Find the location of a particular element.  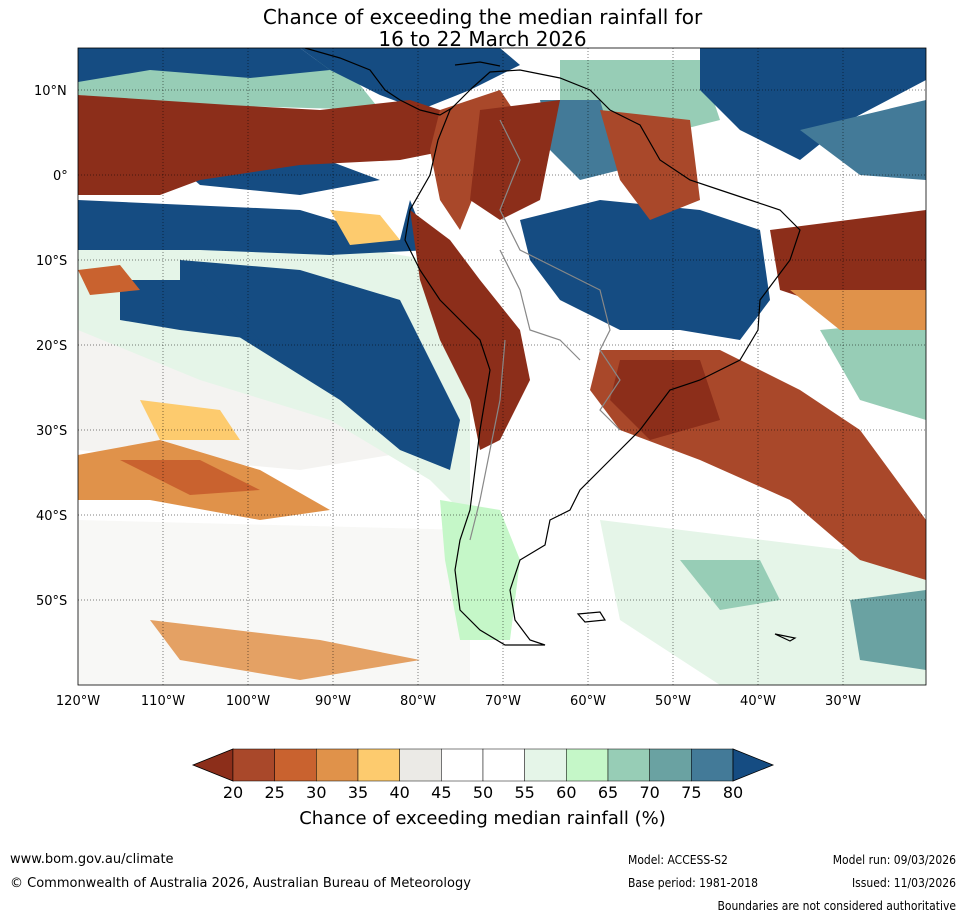

colorbar-tick-20: 20 is located at coordinates (233, 792).